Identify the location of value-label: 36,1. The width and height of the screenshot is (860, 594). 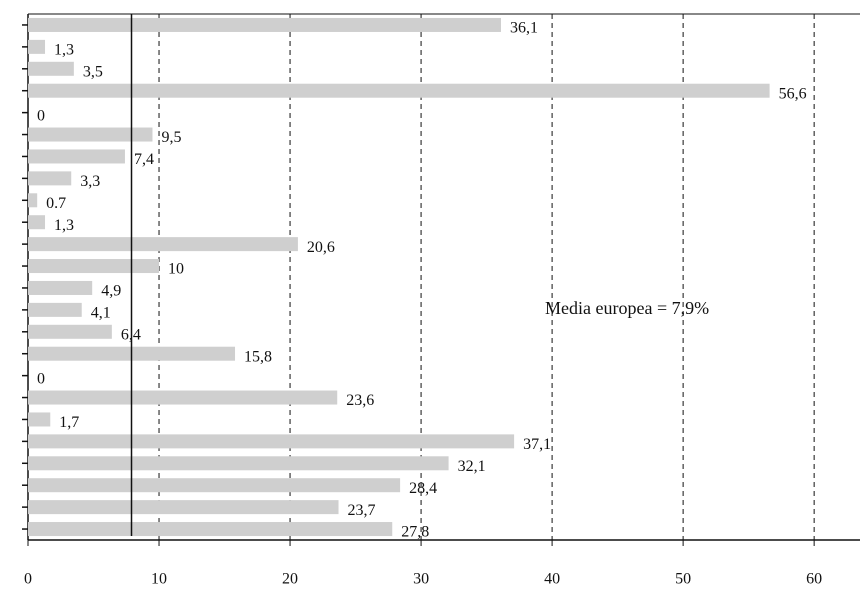
(524, 28).